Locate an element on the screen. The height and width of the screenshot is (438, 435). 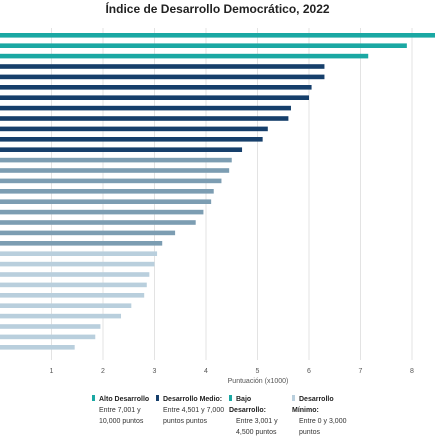
legend-desc-bajo: Entre 3,001 y 4,500 puntos is located at coordinates (257, 427).